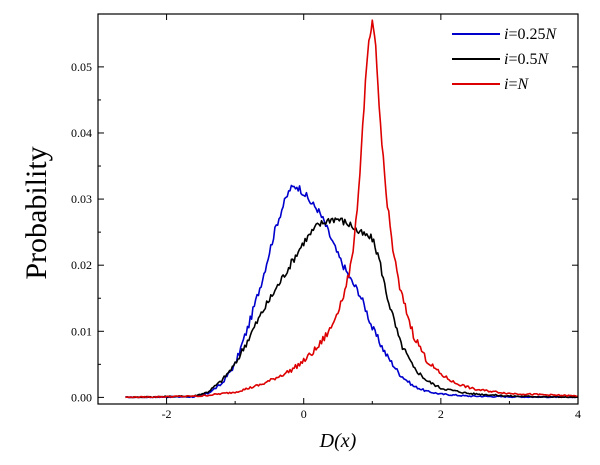 This screenshot has width=600, height=465. What do you see at coordinates (81, 265) in the screenshot?
I see `y-tick-label: 0.02` at bounding box center [81, 265].